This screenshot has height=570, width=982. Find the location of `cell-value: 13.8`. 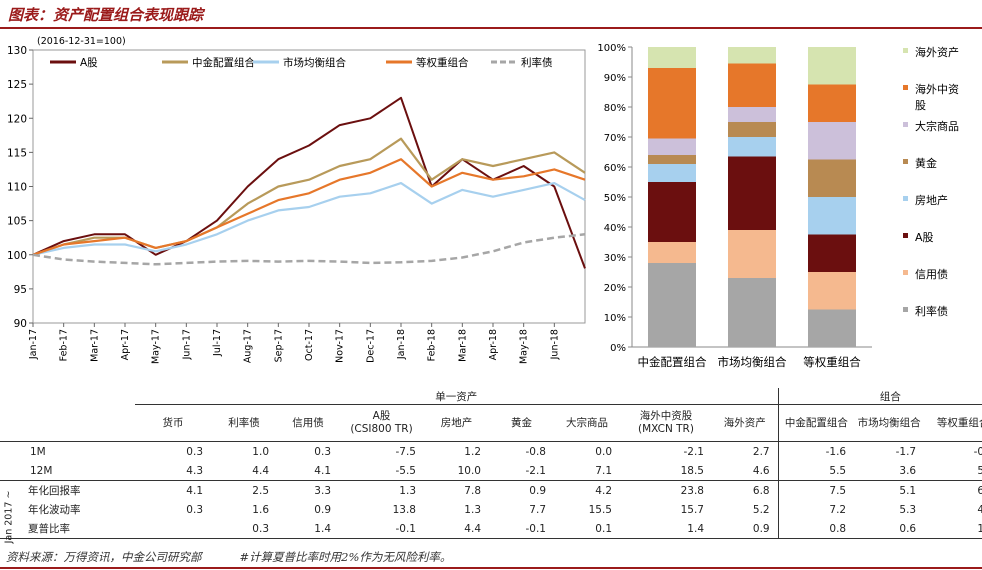

cell-value: 13.8 is located at coordinates (404, 509).